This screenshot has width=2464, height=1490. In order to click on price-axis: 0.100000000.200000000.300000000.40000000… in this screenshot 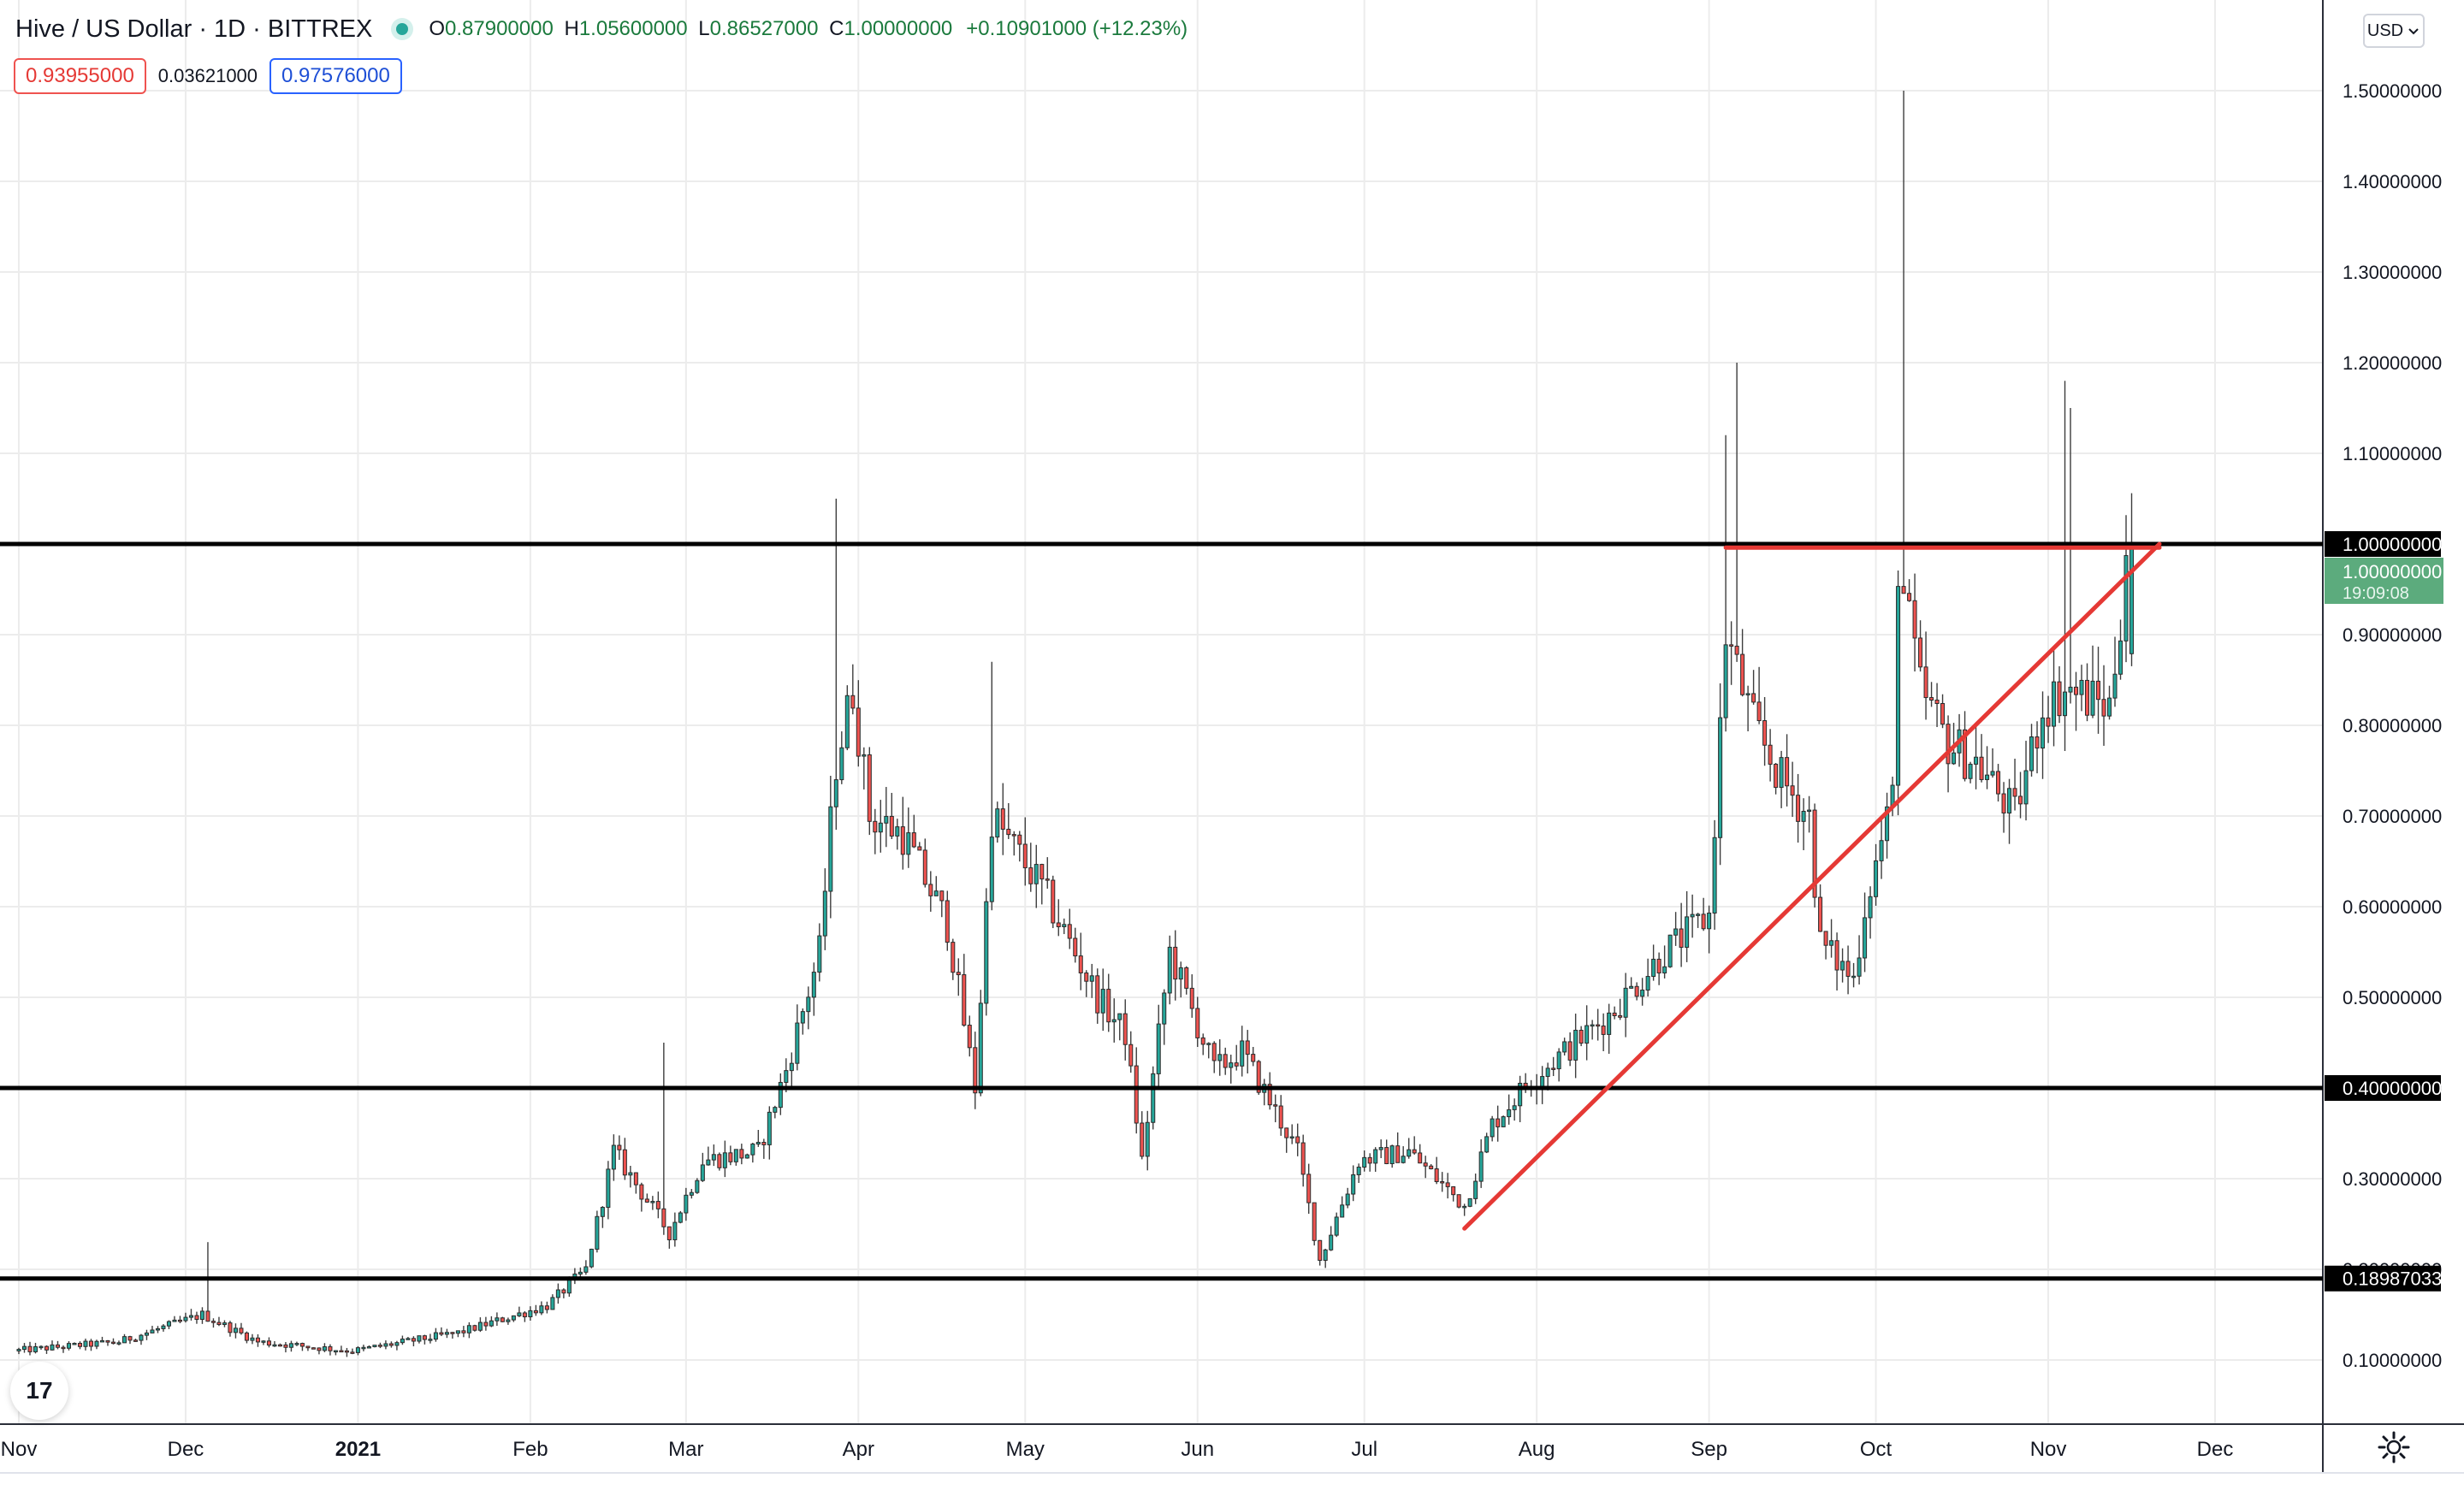, I will do `click(2384, 725)`.